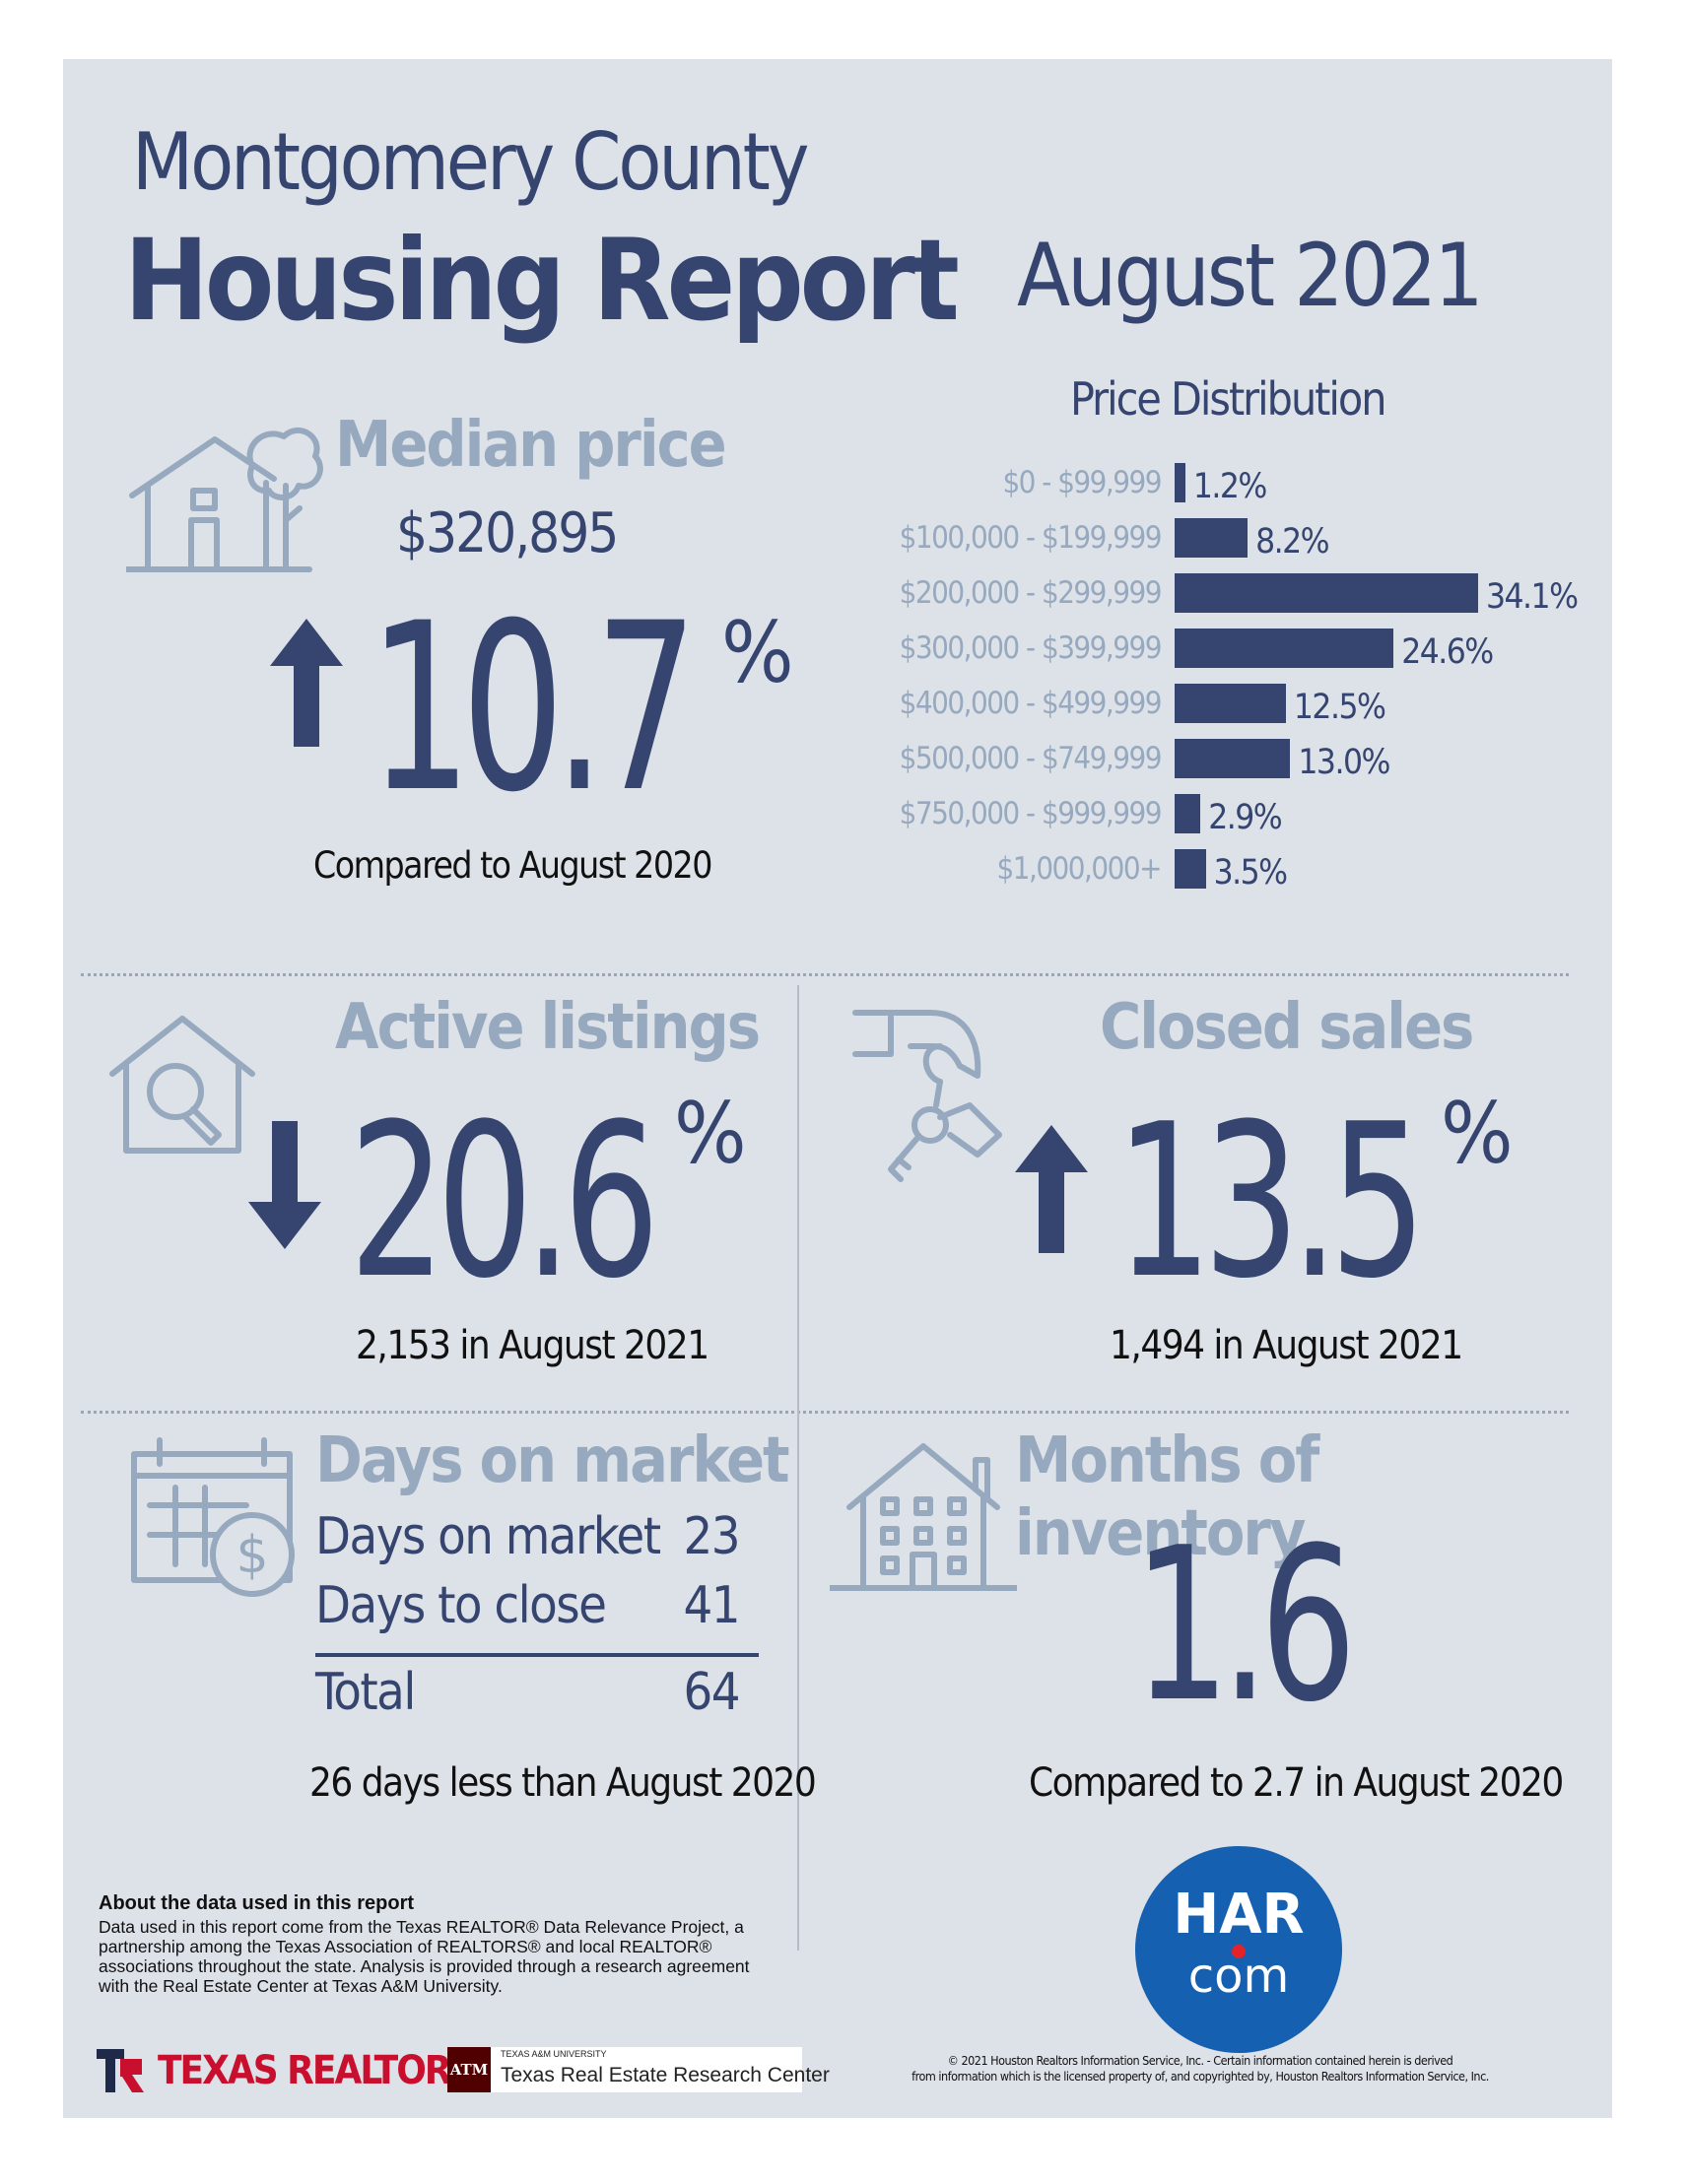  What do you see at coordinates (1031, 648) in the screenshot?
I see `price-bar-label: $300,000 - $399,999` at bounding box center [1031, 648].